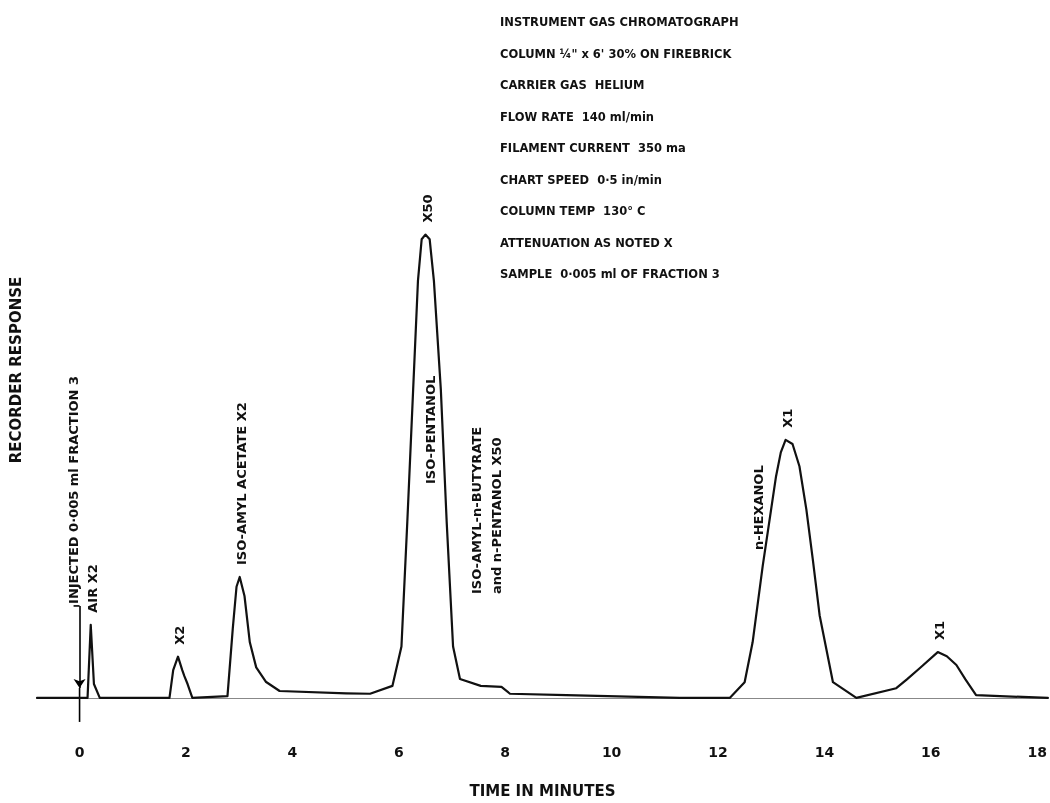  I want to click on text: FILAMENT CURRENT 350 ma, so click(593, 148).